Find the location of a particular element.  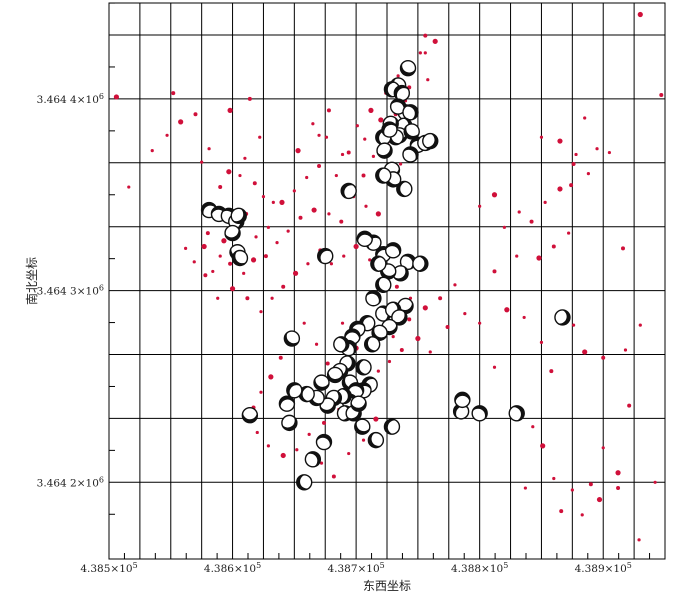

x-tick-label: 4.387×105 is located at coordinates (355, 568).